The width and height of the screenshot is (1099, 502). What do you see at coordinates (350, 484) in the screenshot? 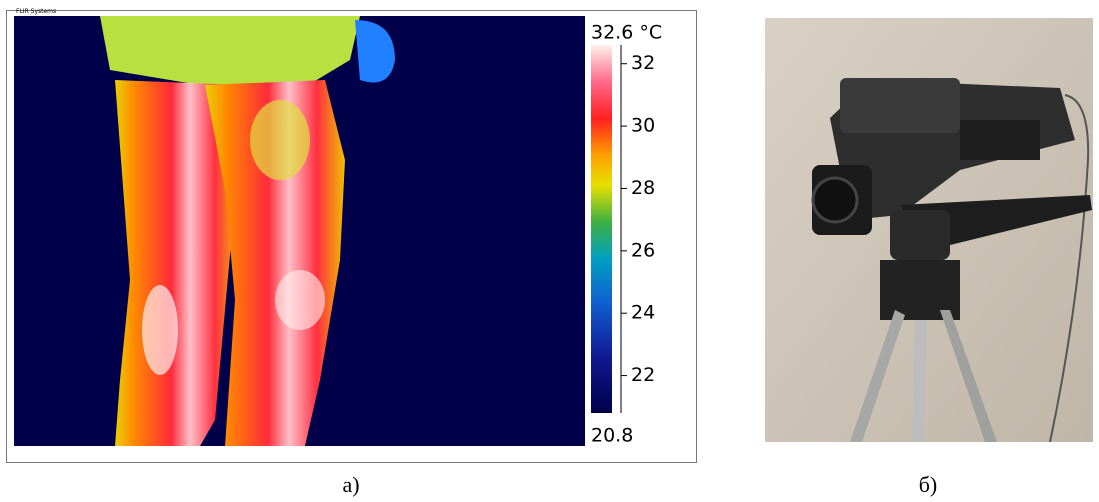
I see `caption: а)` at bounding box center [350, 484].